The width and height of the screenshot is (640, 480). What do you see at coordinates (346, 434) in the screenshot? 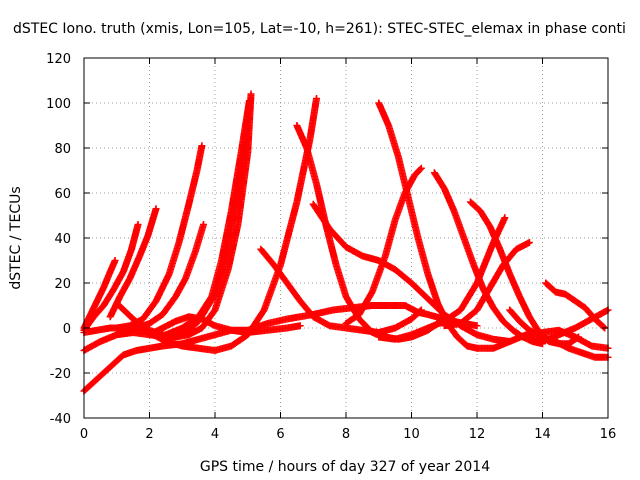
I see `x-tick-label: 8` at bounding box center [346, 434].